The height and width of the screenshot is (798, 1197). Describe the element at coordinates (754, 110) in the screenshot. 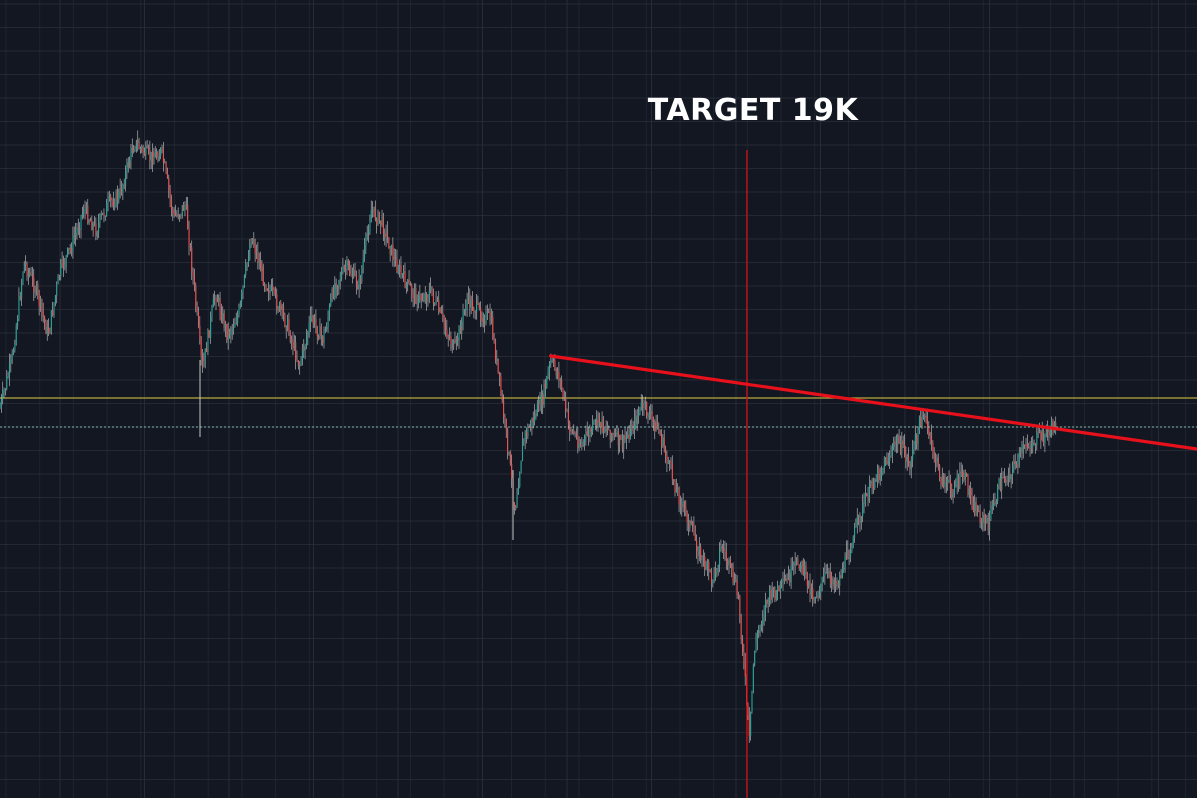

I see `annotation-target-label: TARGET 19K` at that location.